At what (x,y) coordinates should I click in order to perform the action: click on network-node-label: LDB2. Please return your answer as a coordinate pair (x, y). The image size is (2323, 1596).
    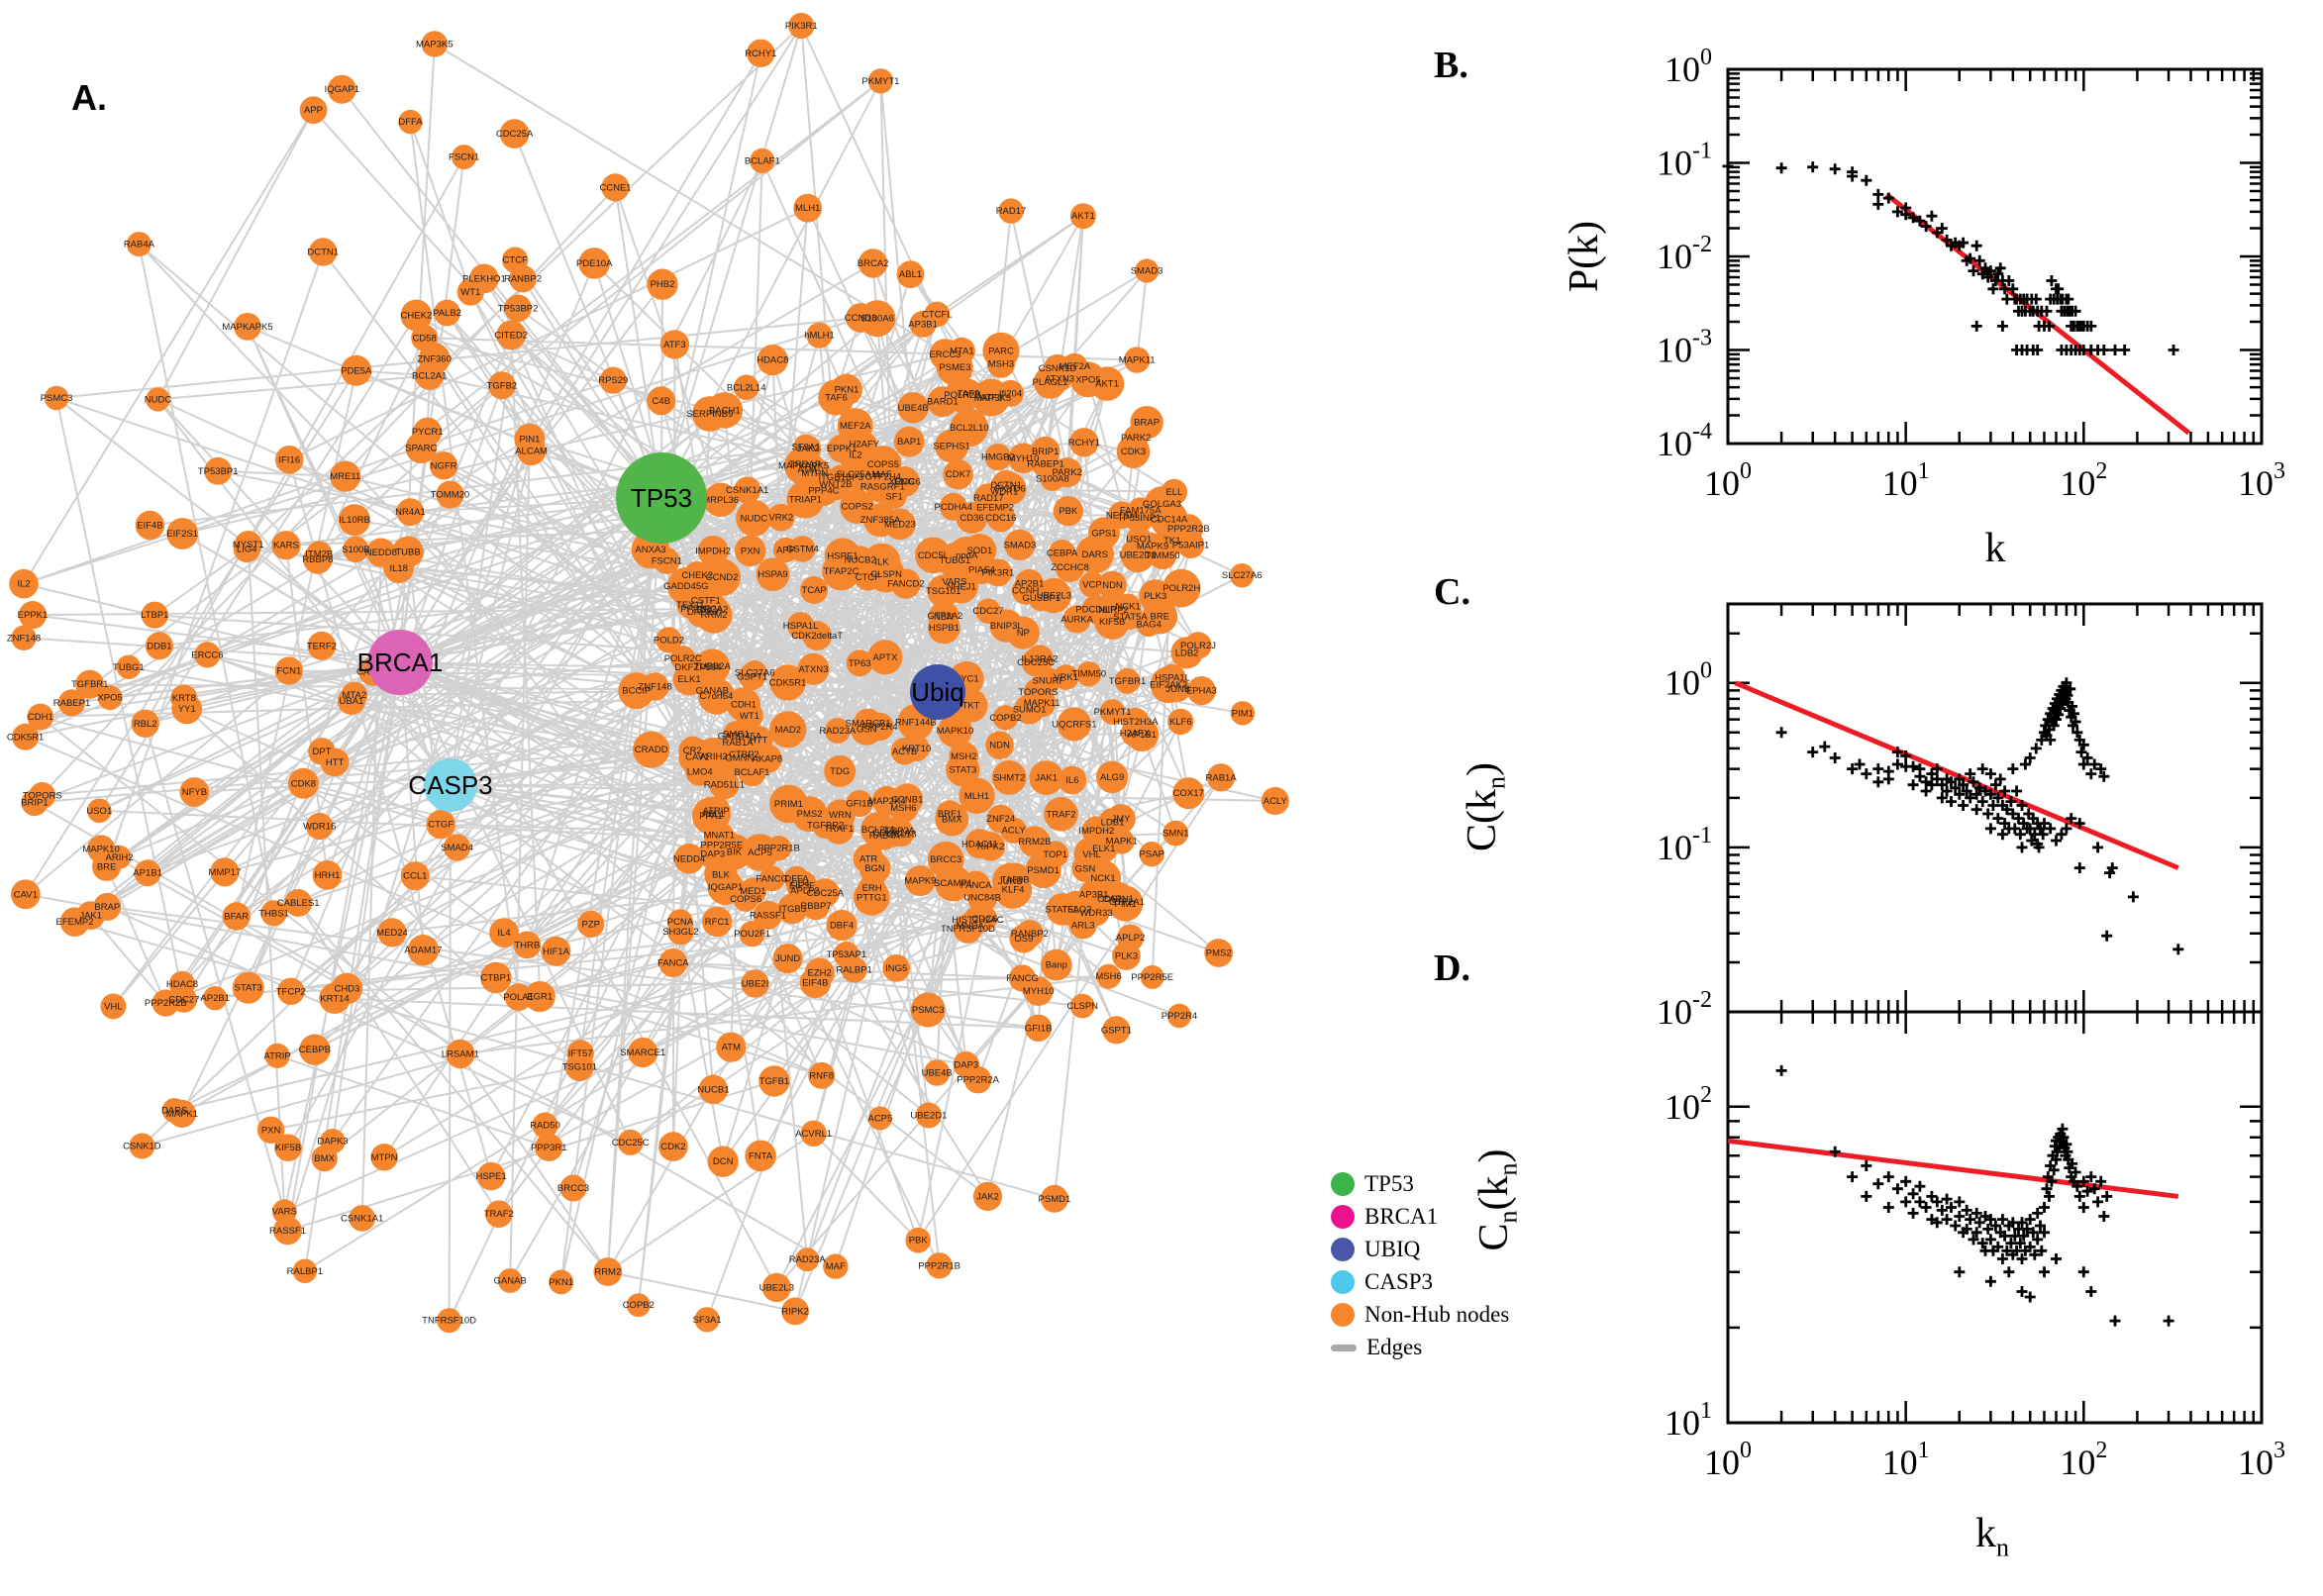
    Looking at the image, I should click on (1187, 653).